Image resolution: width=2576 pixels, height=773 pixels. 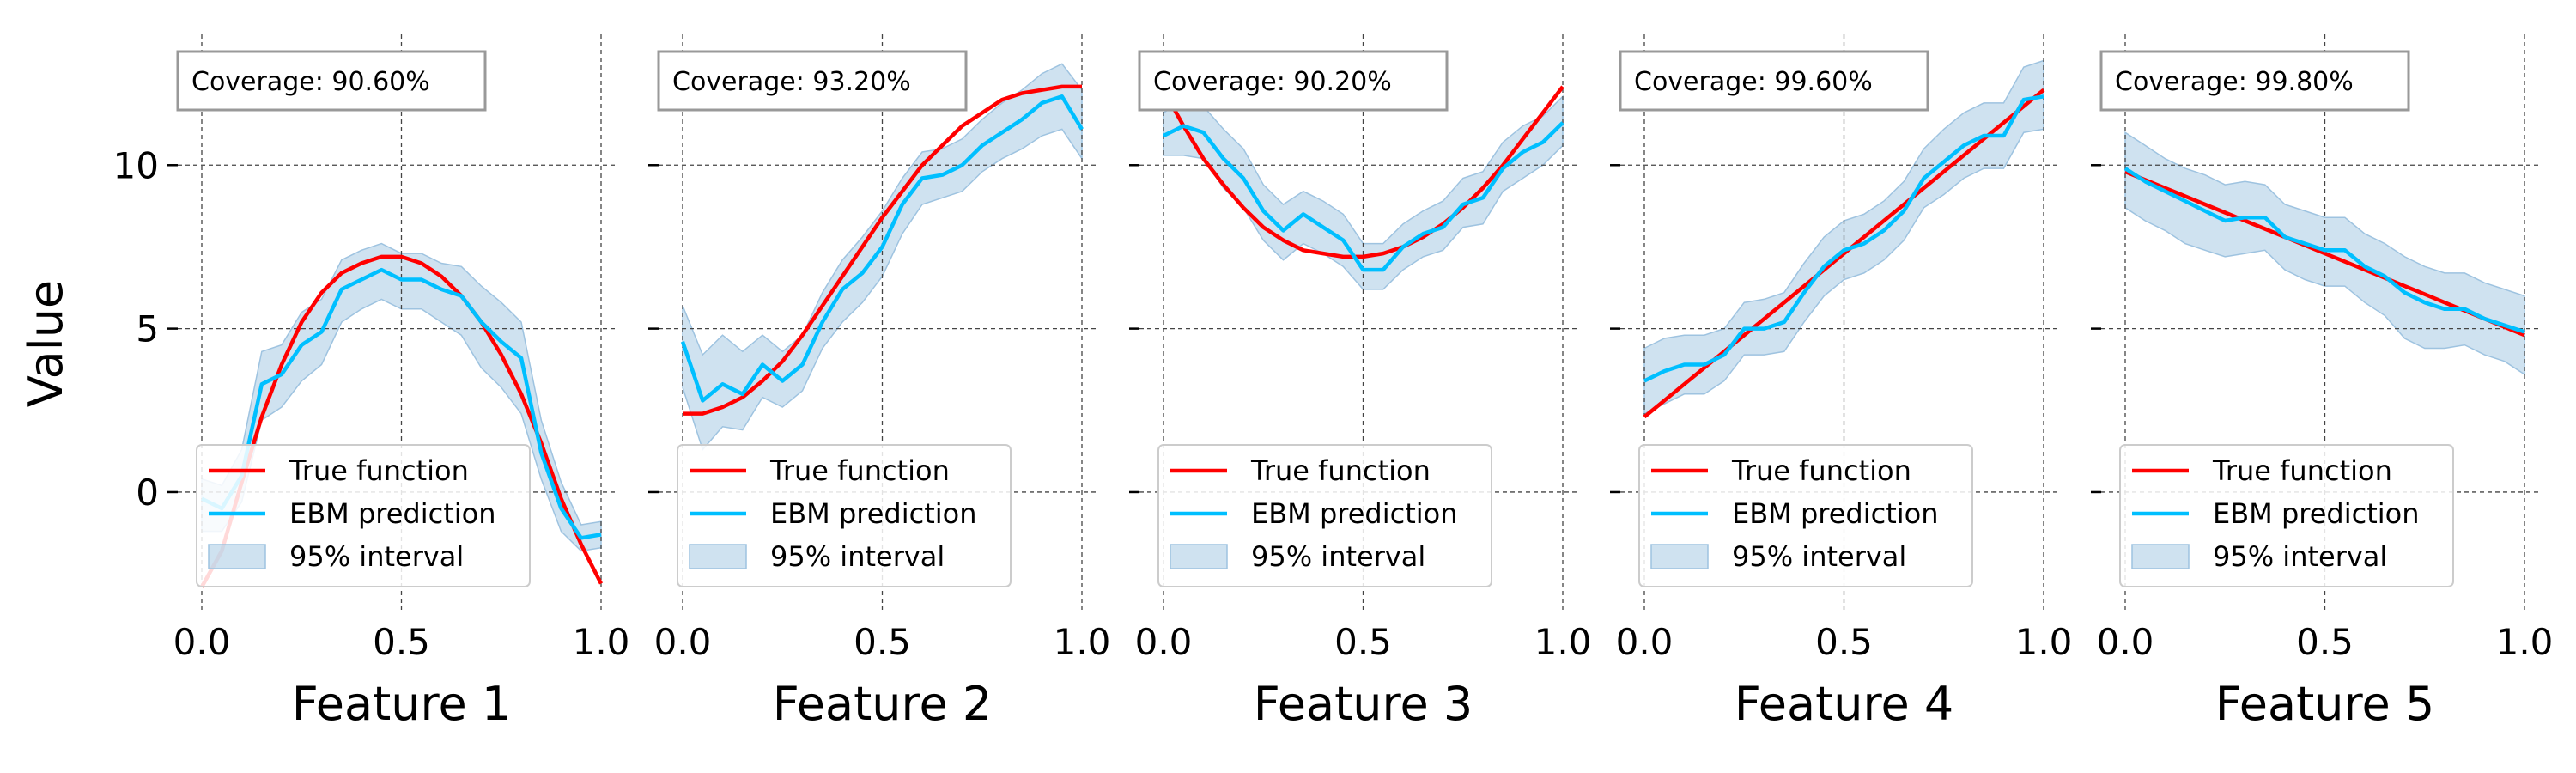 I want to click on coverage-box: Coverage: 99.60%, so click(x=1774, y=81).